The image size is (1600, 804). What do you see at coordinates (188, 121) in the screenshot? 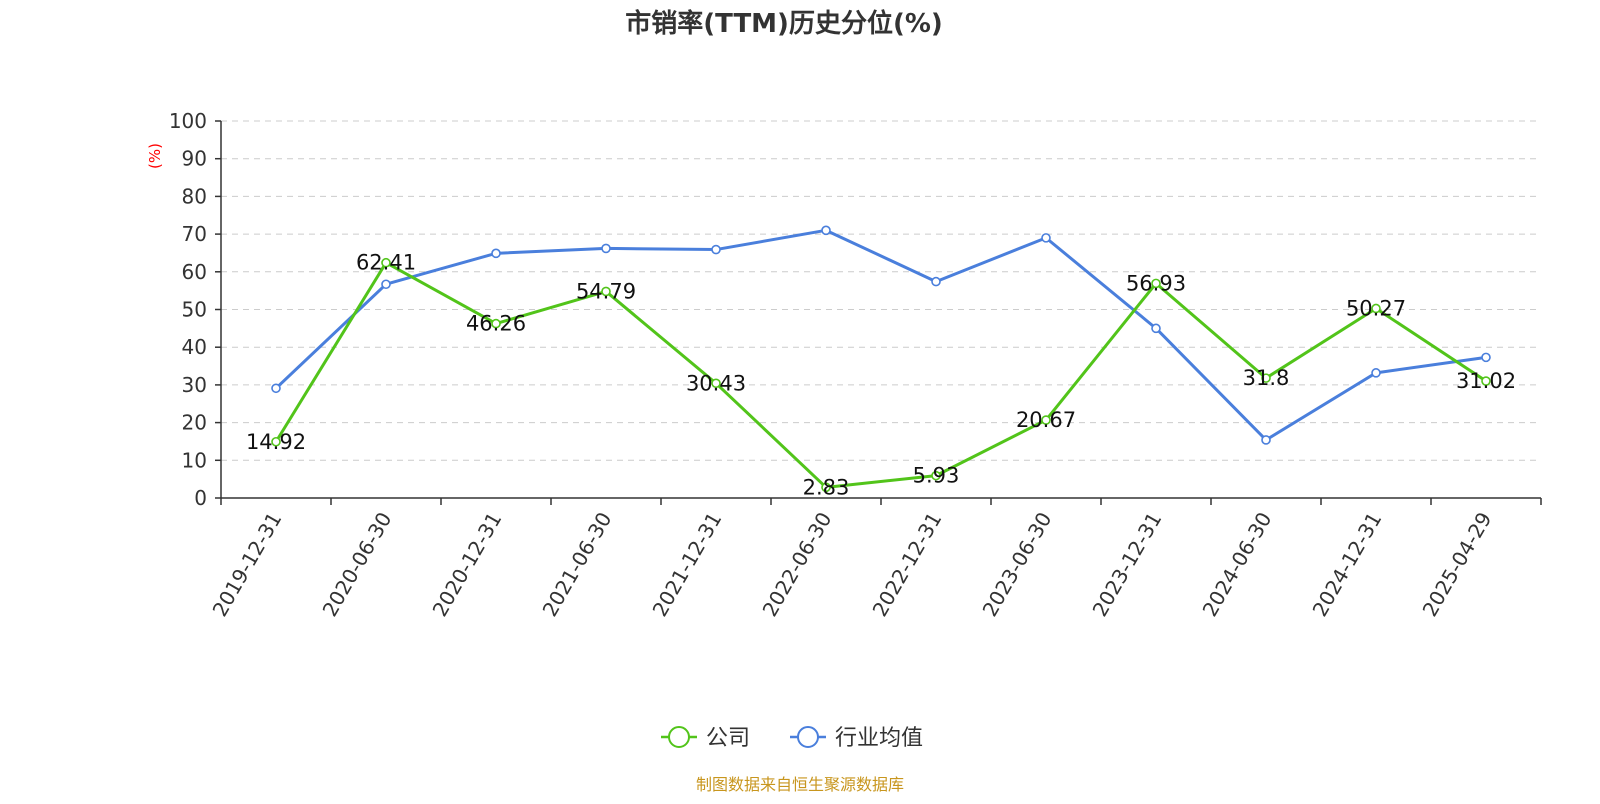
I see `y-tick-label: 100` at bounding box center [188, 121].